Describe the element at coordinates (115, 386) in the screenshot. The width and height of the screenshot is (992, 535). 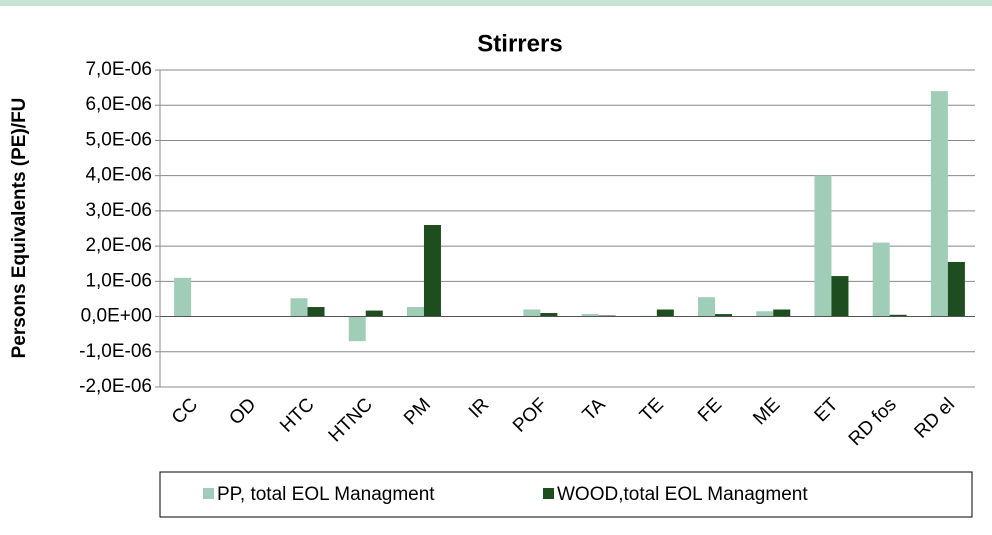
I see `y-tick-label: -2,0E-06` at that location.